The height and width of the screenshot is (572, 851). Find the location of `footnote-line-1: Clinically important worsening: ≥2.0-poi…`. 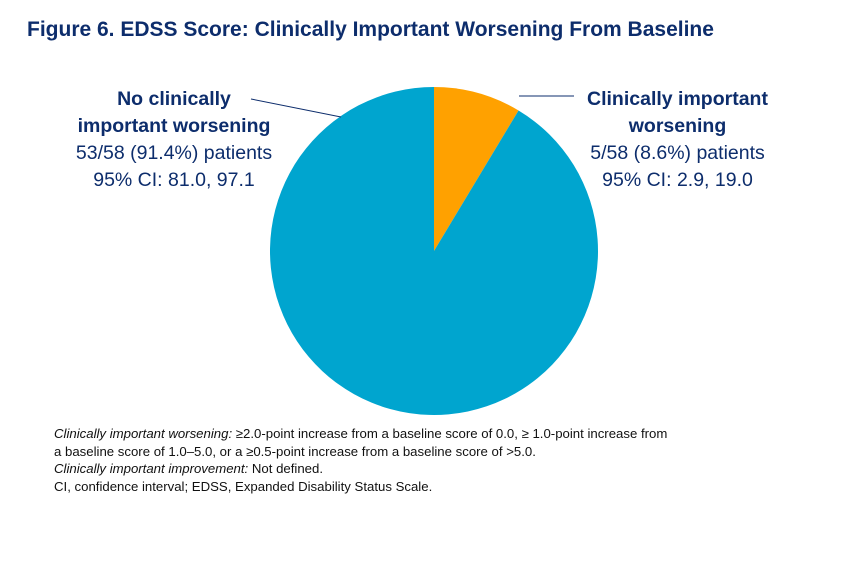

footnote-line-1: Clinically important worsening: ≥2.0-poi… is located at coordinates (360, 434).